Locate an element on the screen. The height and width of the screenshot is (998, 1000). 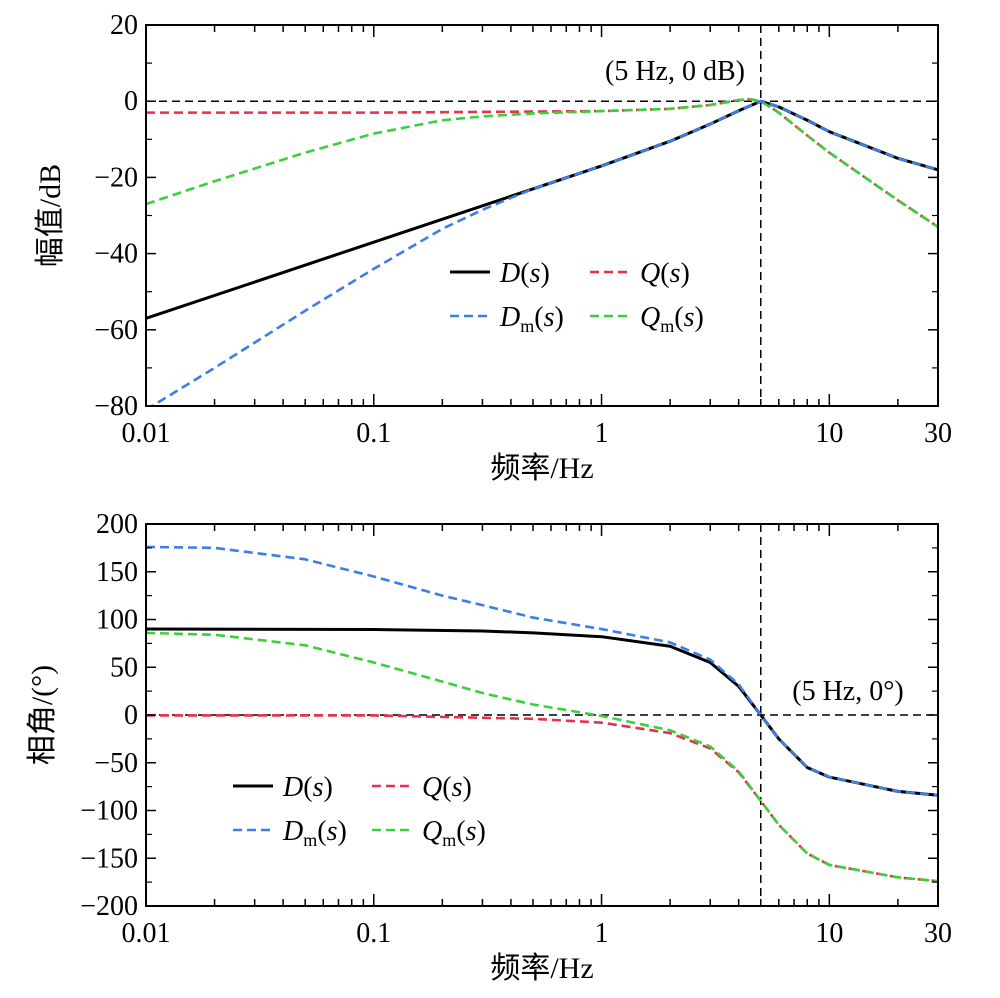
point-annotation: (5 Hz, 0°) is located at coordinates (848, 691).